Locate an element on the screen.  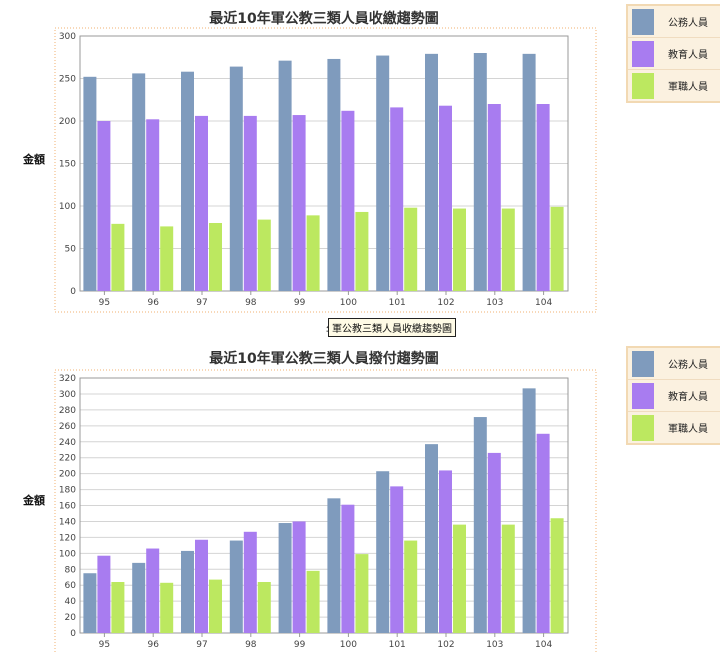
bar-軍職人員-98 is located at coordinates (264, 255).